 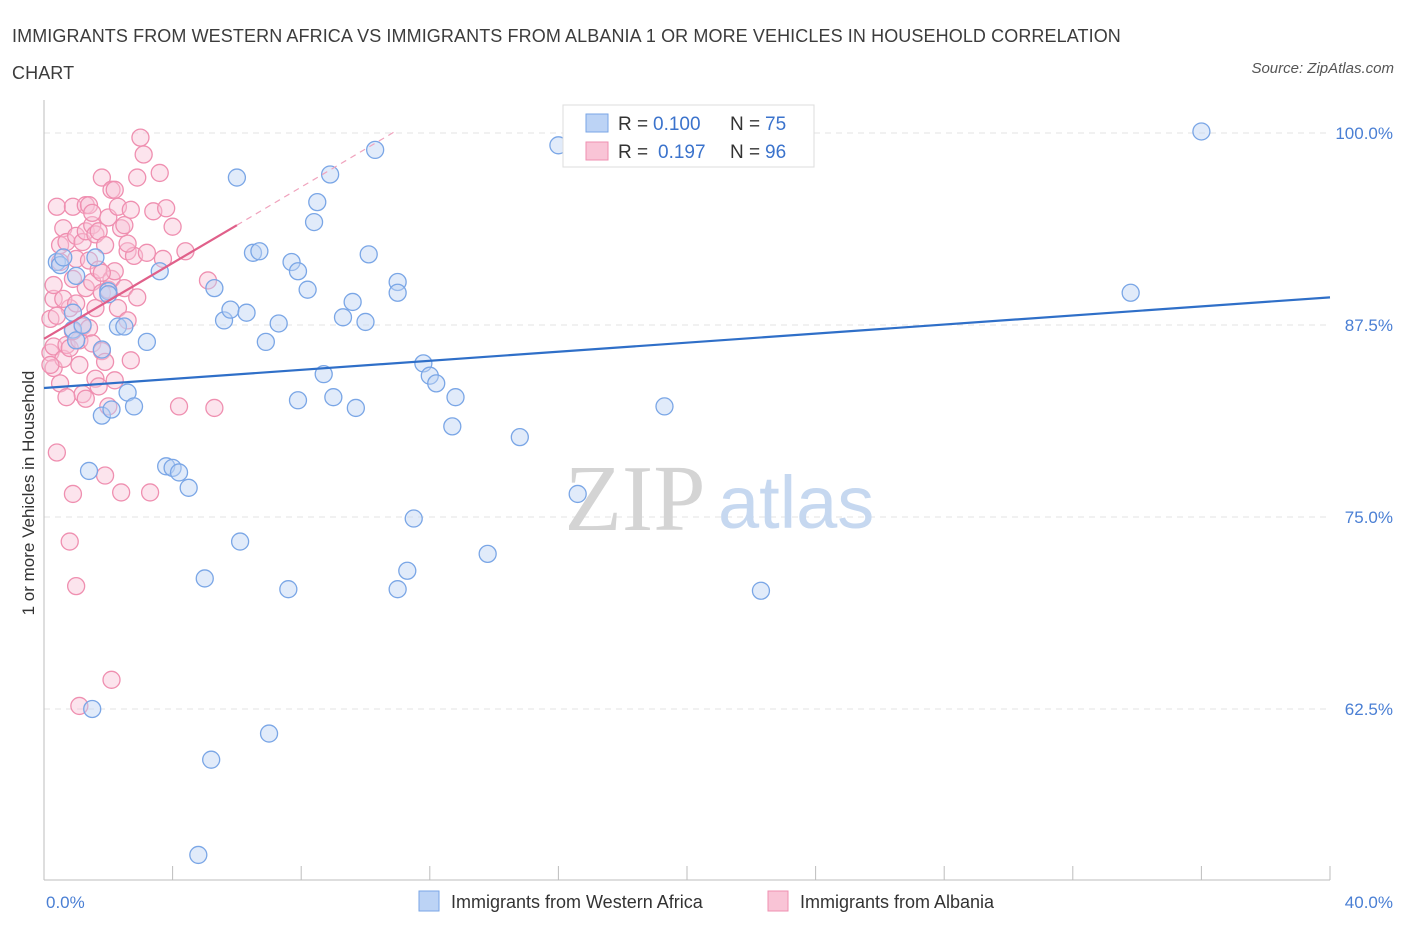 I want to click on legend-r-value-2: 0.197, so click(x=682, y=152).